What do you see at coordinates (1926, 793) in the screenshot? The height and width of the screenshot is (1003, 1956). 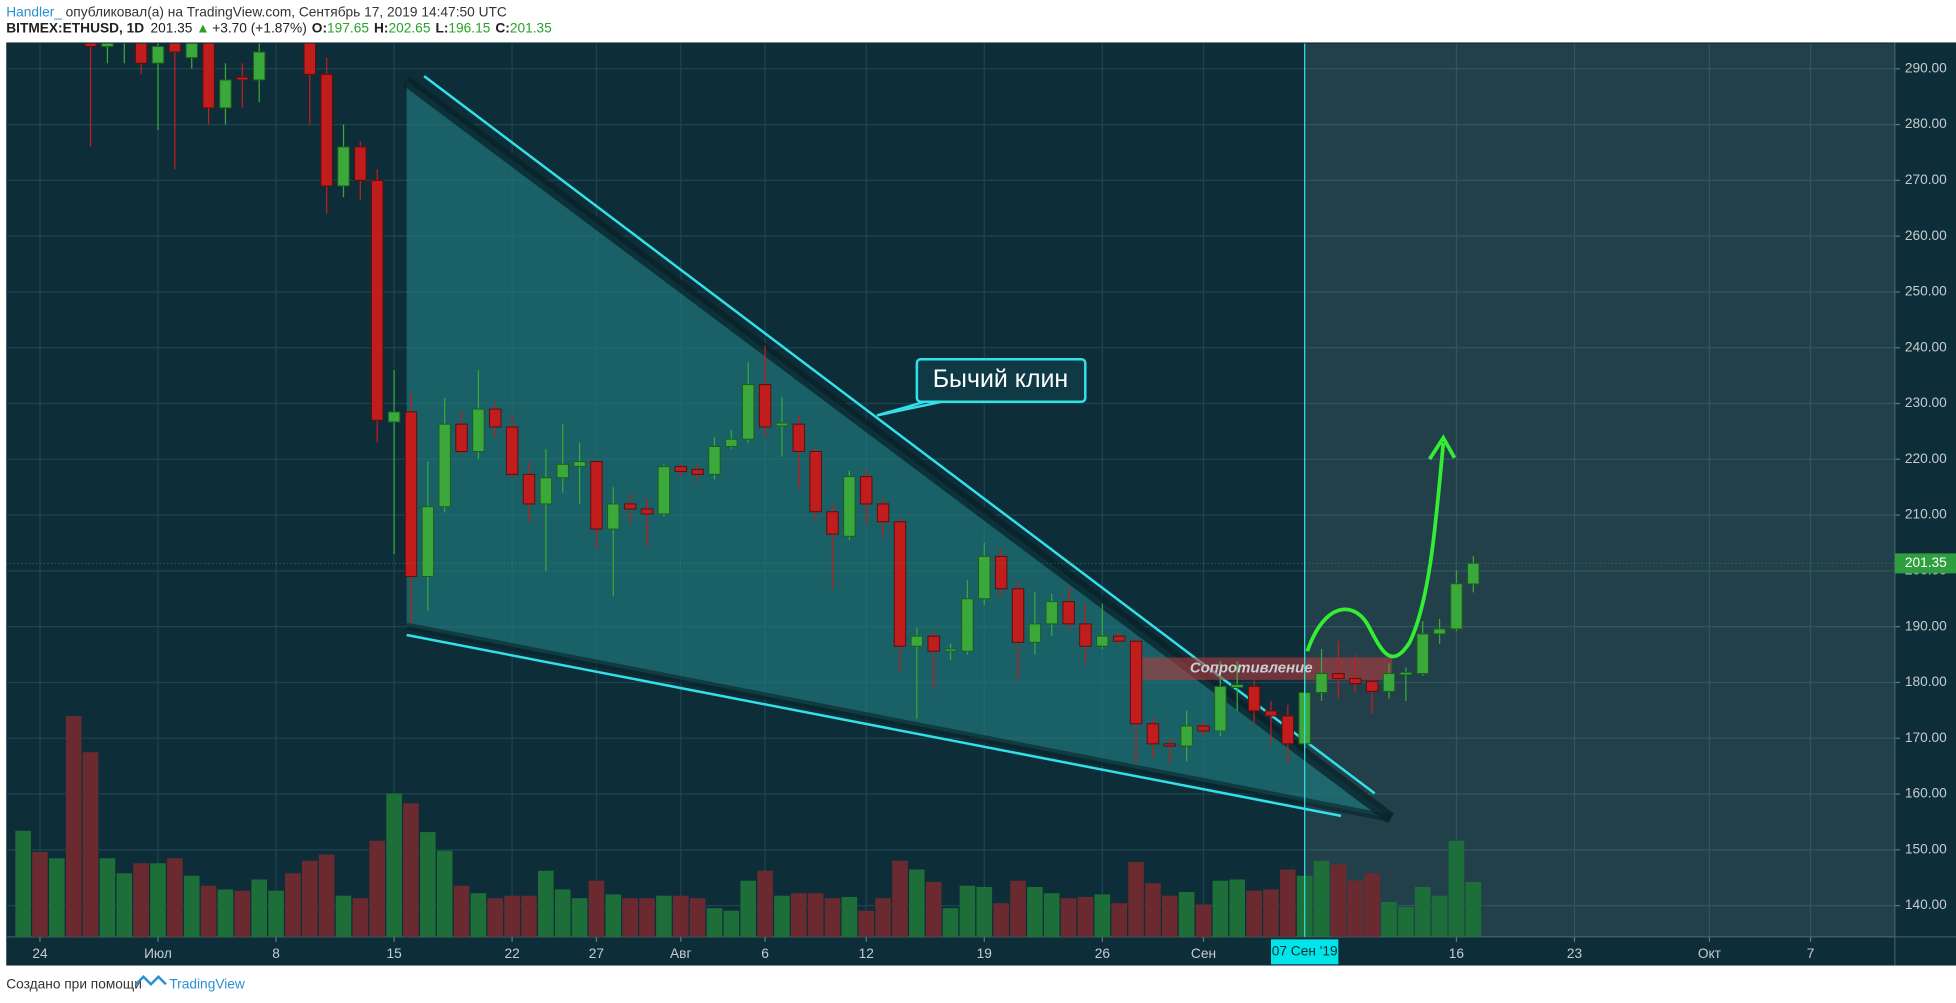 I see `y-tick-label: 160.00` at bounding box center [1926, 793].